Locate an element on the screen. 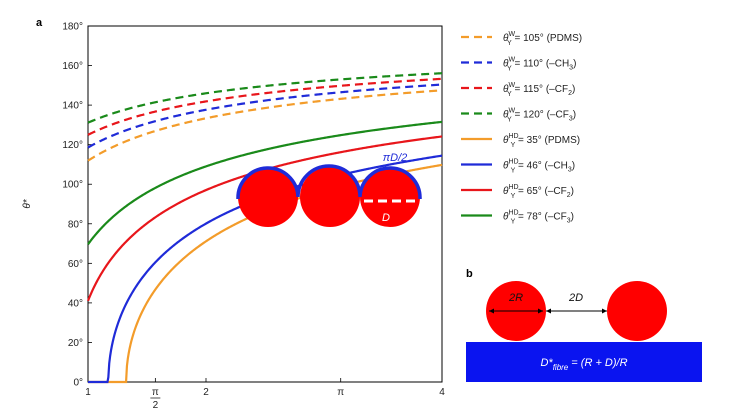 Image resolution: width=737 pixels, height=413 pixels. diameter-label: D is located at coordinates (386, 218).